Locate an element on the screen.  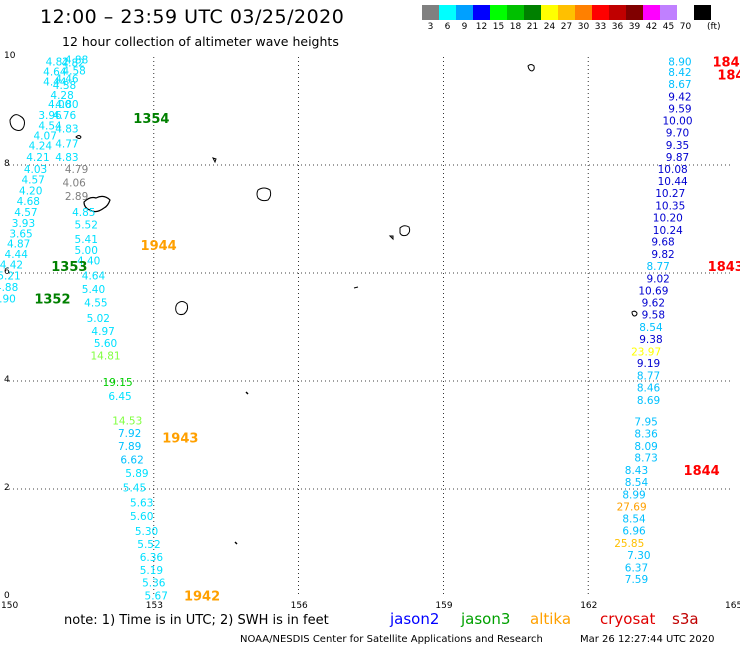
wave-height-label: 10.27 is located at coordinates (670, 194).